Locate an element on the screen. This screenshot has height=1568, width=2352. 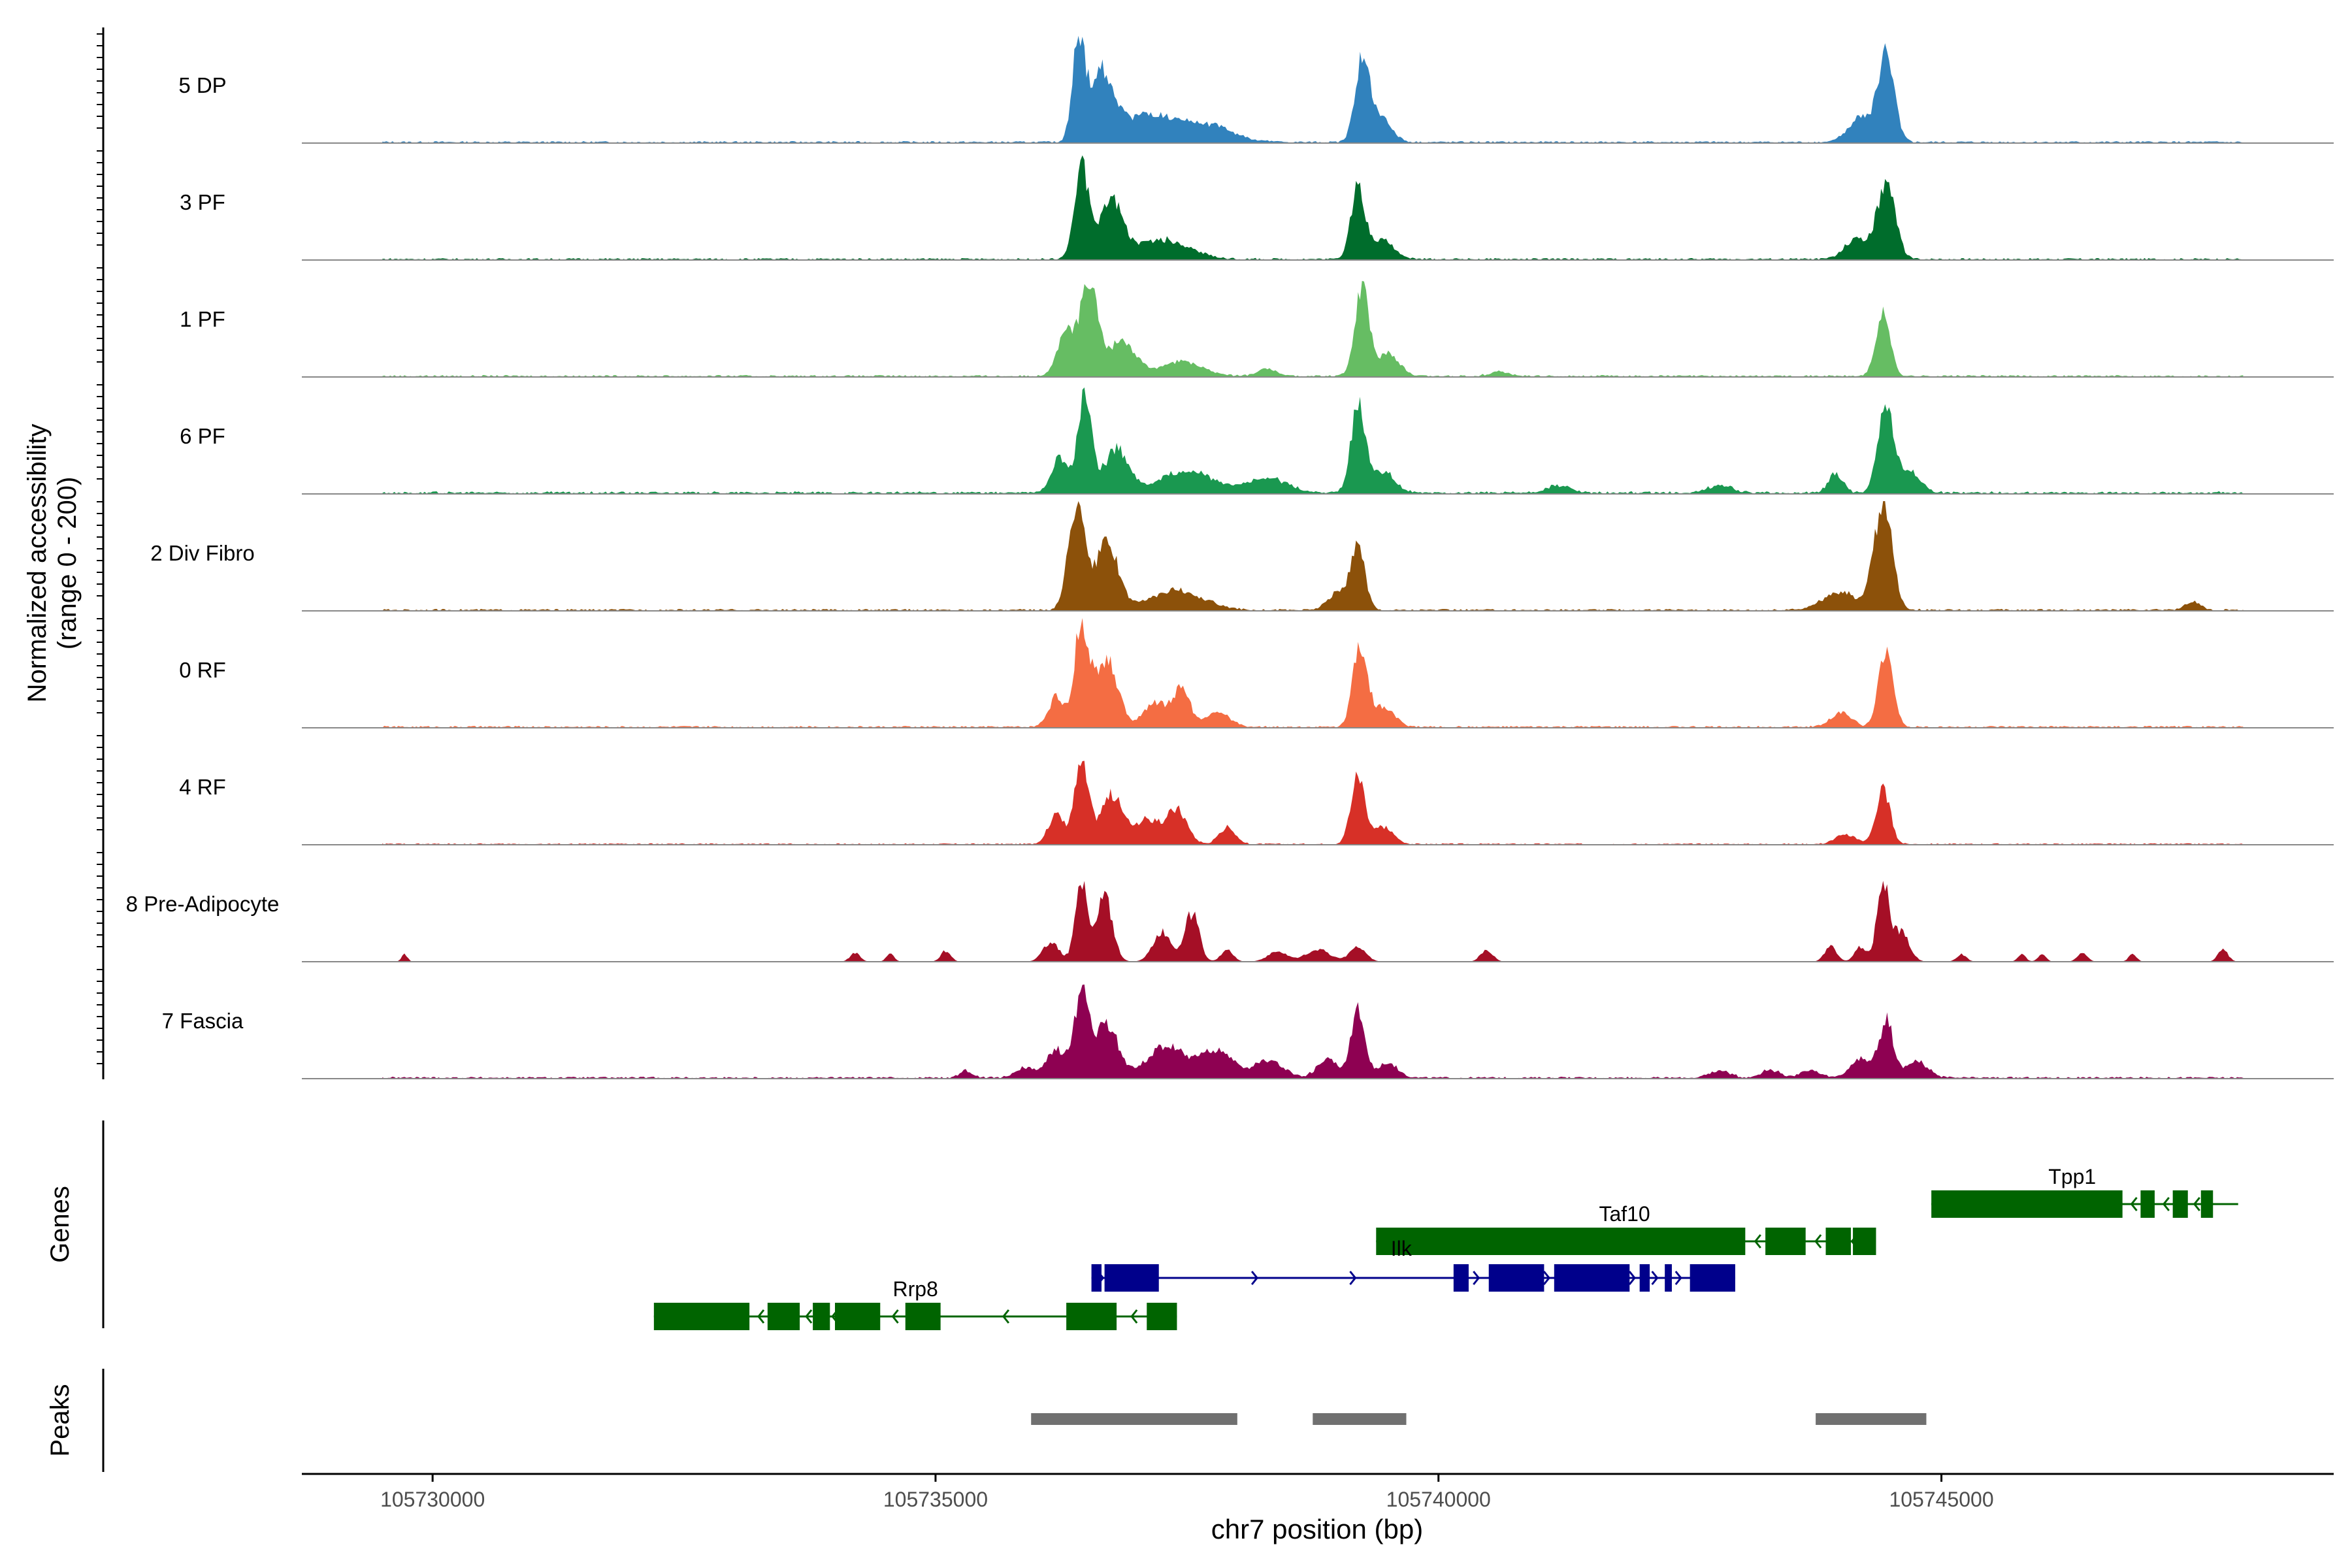
track-3-pf is located at coordinates (1318, 208).